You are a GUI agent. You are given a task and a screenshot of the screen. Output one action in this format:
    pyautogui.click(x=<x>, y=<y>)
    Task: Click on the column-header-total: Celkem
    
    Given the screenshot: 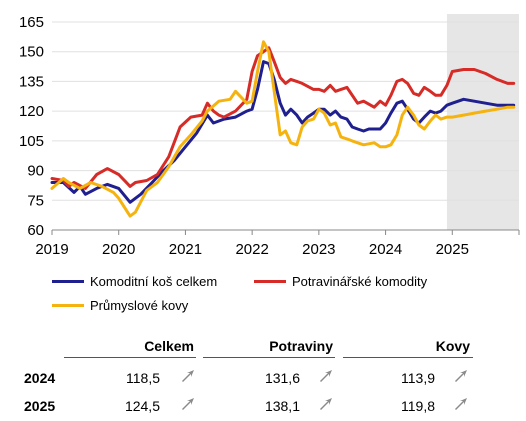 What is the action you would take?
    pyautogui.click(x=169, y=346)
    